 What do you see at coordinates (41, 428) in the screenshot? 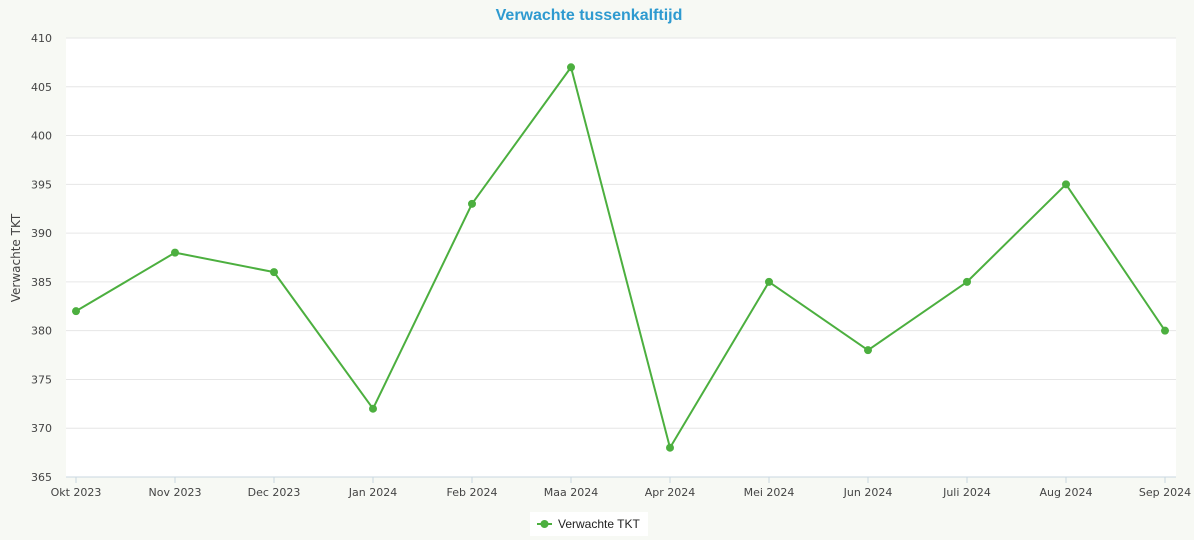
I see `y-tick-label: 370` at bounding box center [41, 428].